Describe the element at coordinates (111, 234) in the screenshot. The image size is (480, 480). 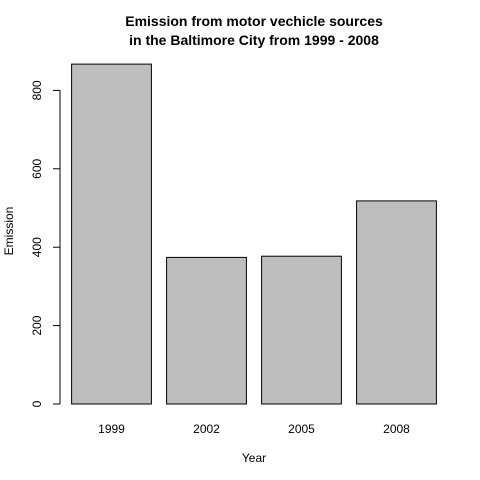
I see `bar-1999` at that location.